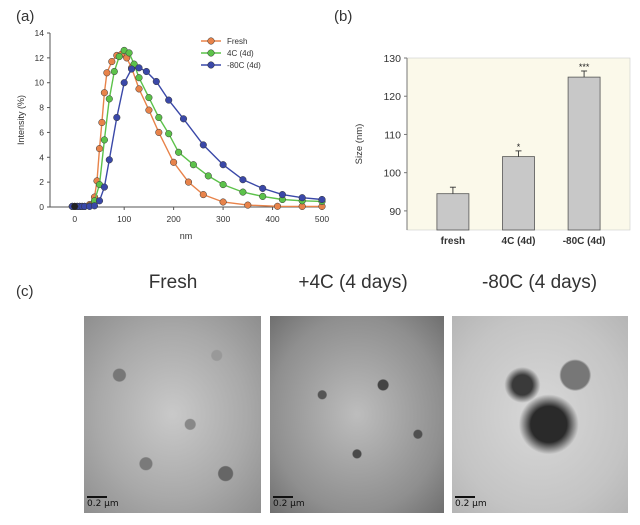  What do you see at coordinates (172, 414) in the screenshot?
I see `tem-image-fresh: 0.2 μm` at bounding box center [172, 414].